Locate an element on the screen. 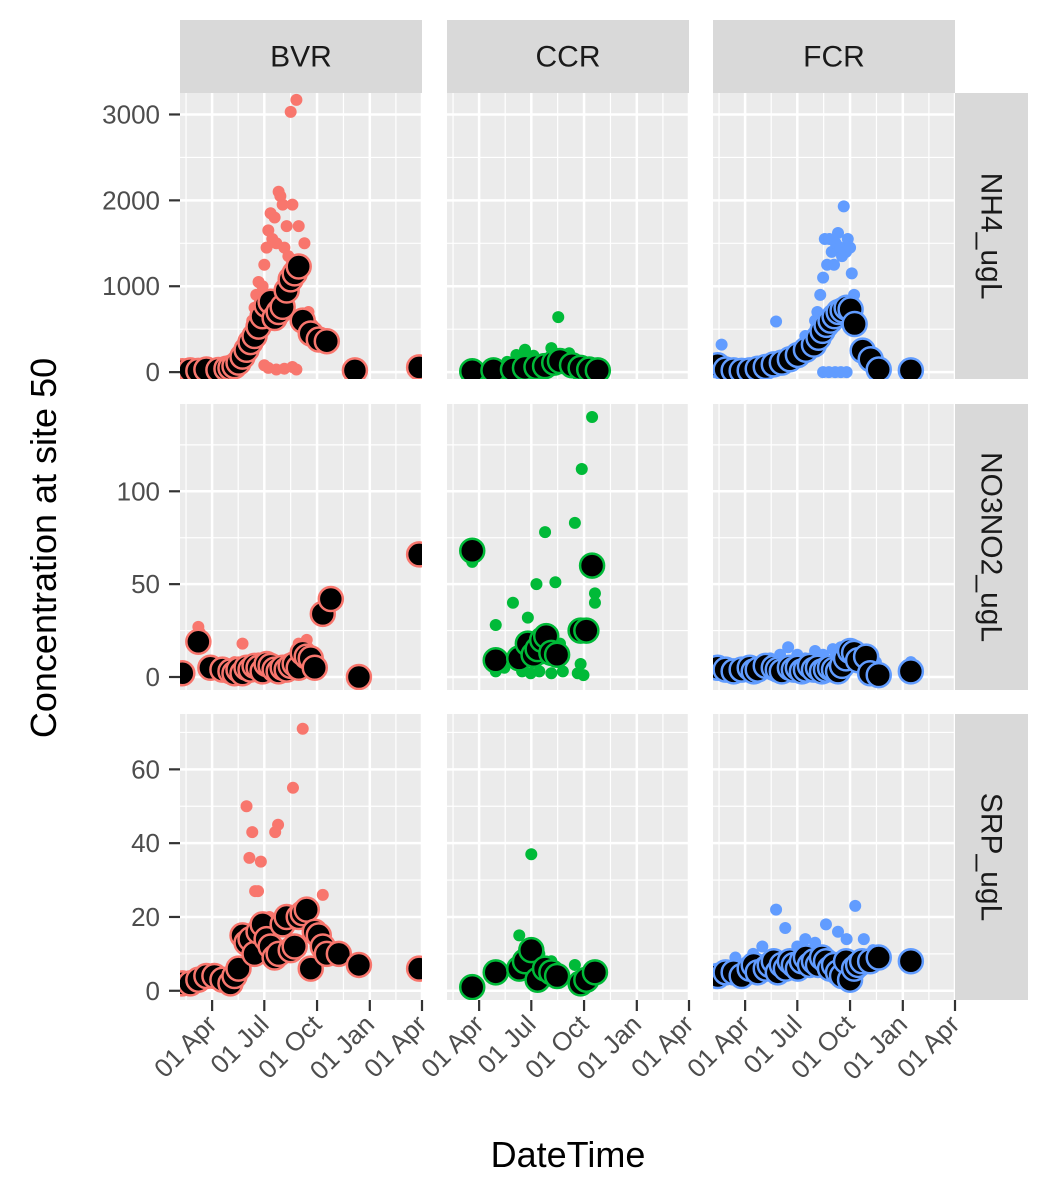 Image resolution: width=1050 pixels, height=1200 pixels. panel-ccr-no3no2-ugl is located at coordinates (568, 547).